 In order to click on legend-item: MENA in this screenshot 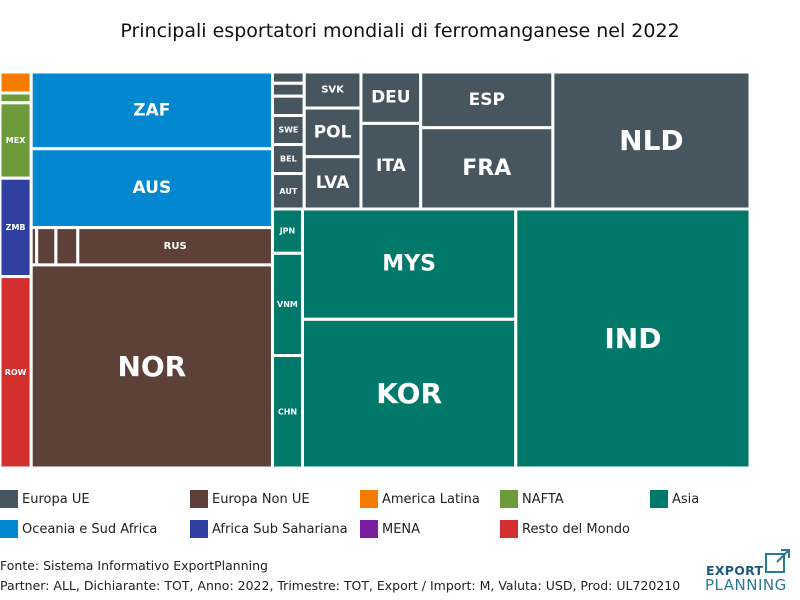, I will do `click(390, 529)`.